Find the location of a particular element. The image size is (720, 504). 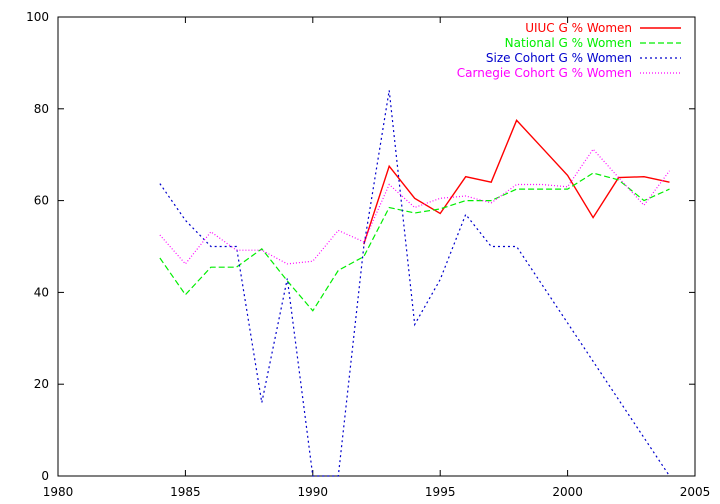

x-tick-label: 1995 is located at coordinates (440, 492).